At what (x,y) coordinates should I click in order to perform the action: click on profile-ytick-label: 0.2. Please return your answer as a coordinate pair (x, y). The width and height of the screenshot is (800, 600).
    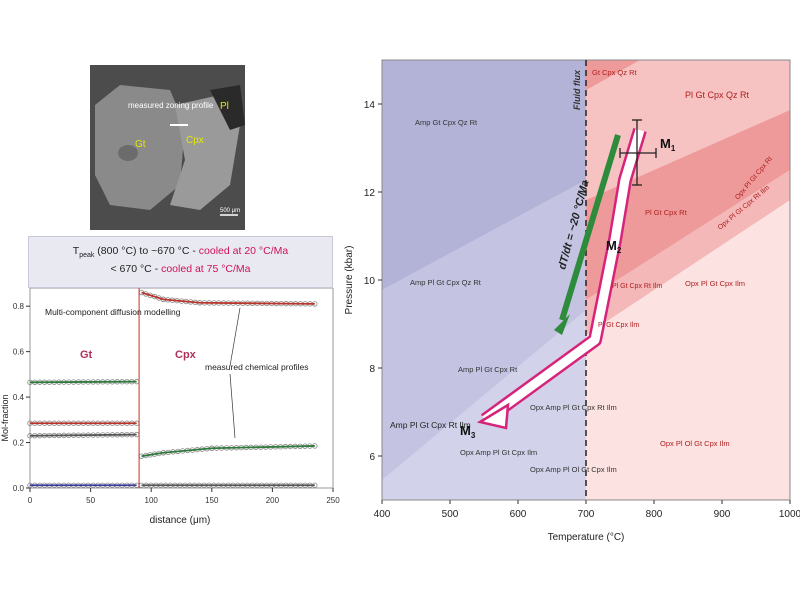
    Looking at the image, I should click on (19, 443).